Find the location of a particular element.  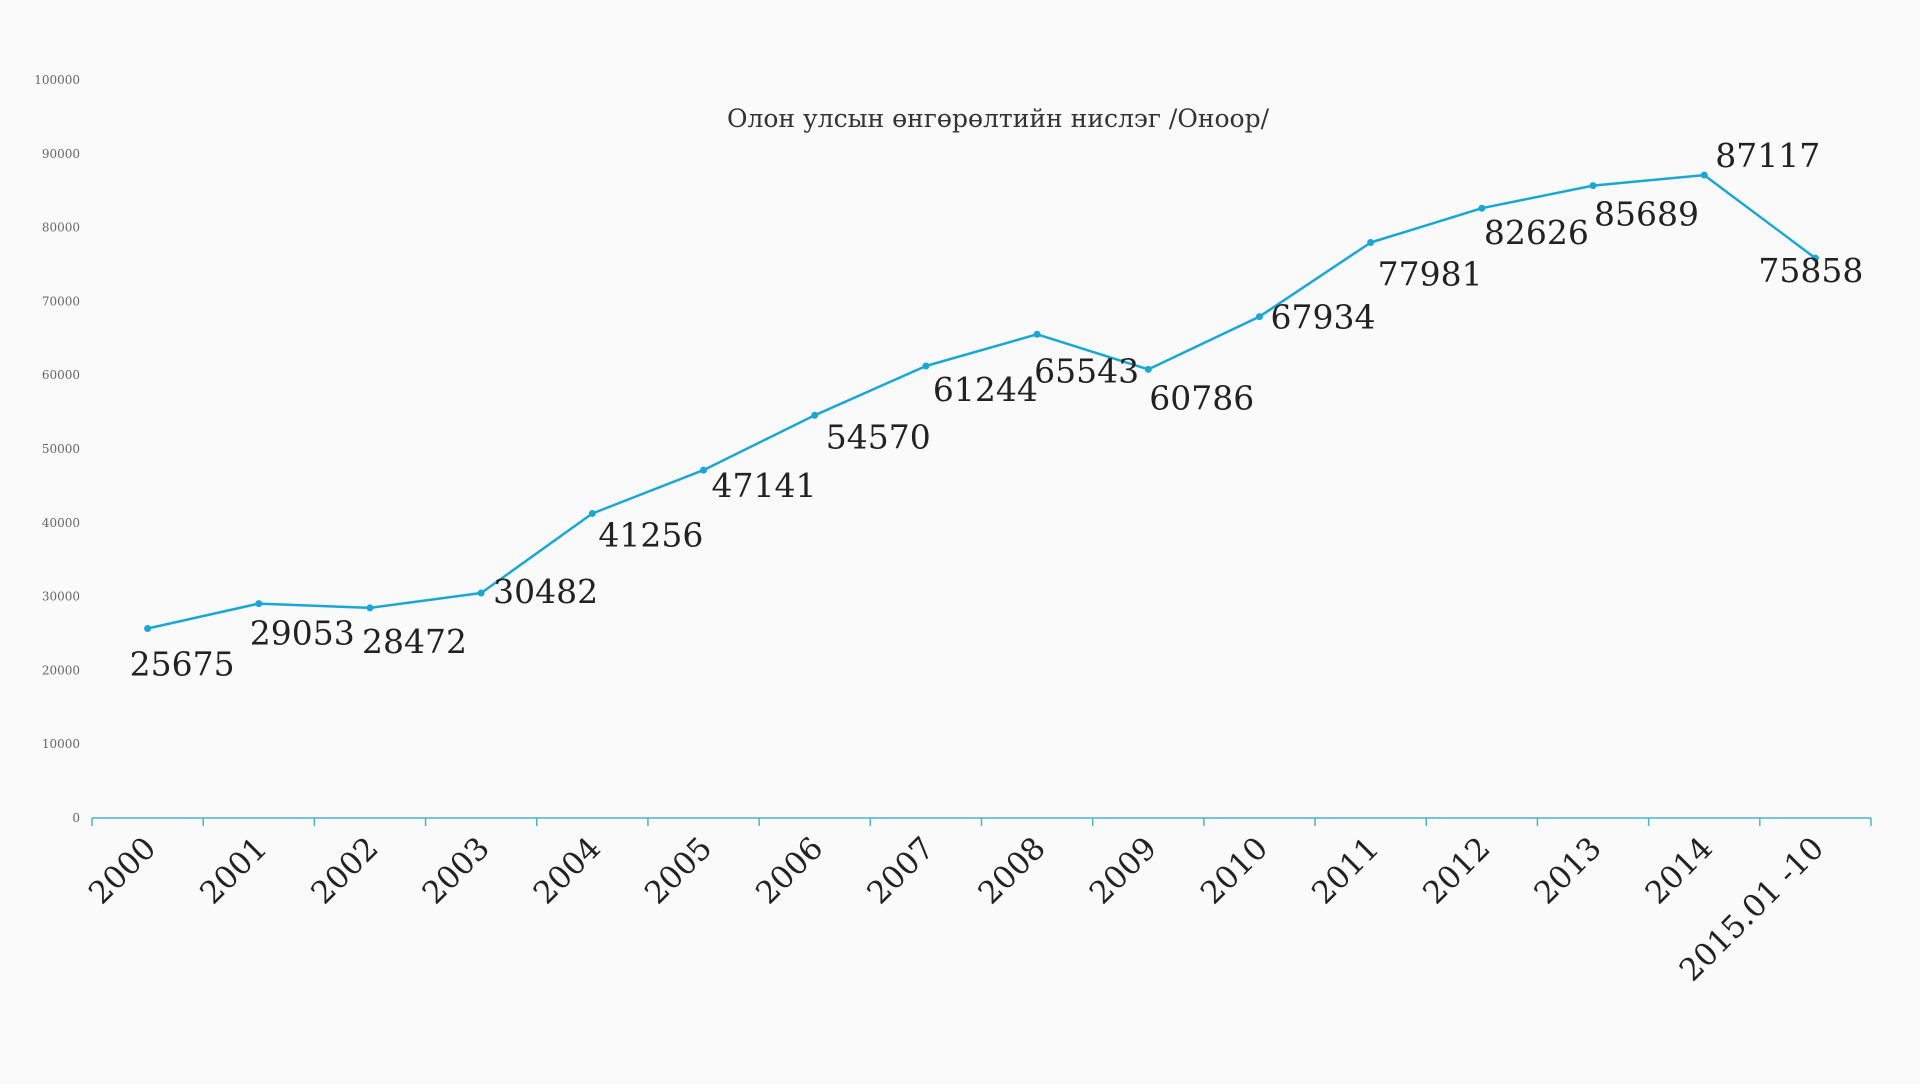

data-label: 30482 is located at coordinates (545, 591).